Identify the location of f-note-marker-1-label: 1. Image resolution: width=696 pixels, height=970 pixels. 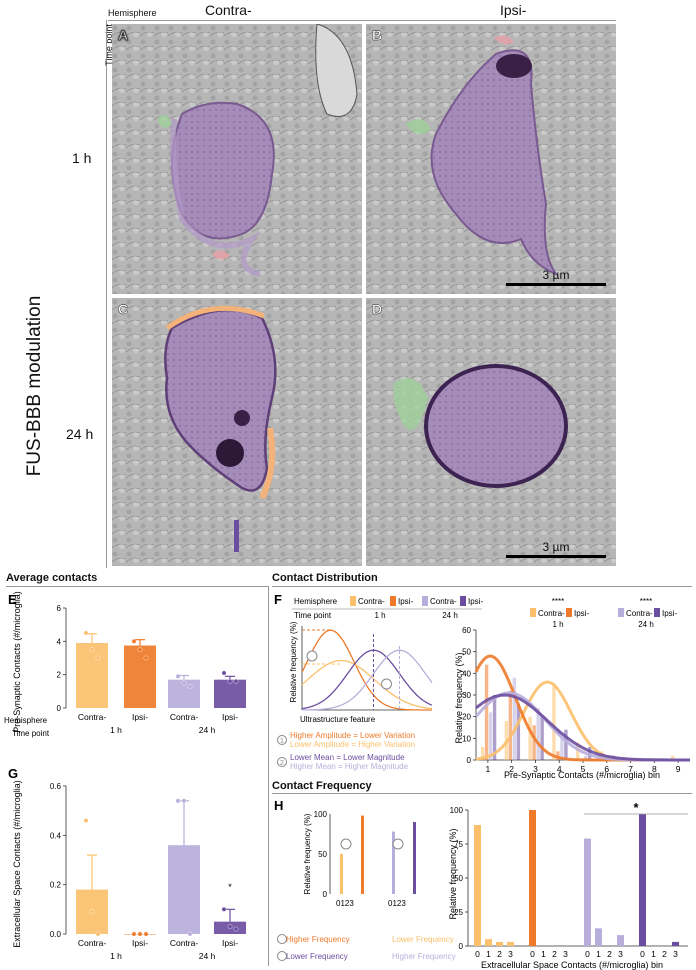
(282, 741).